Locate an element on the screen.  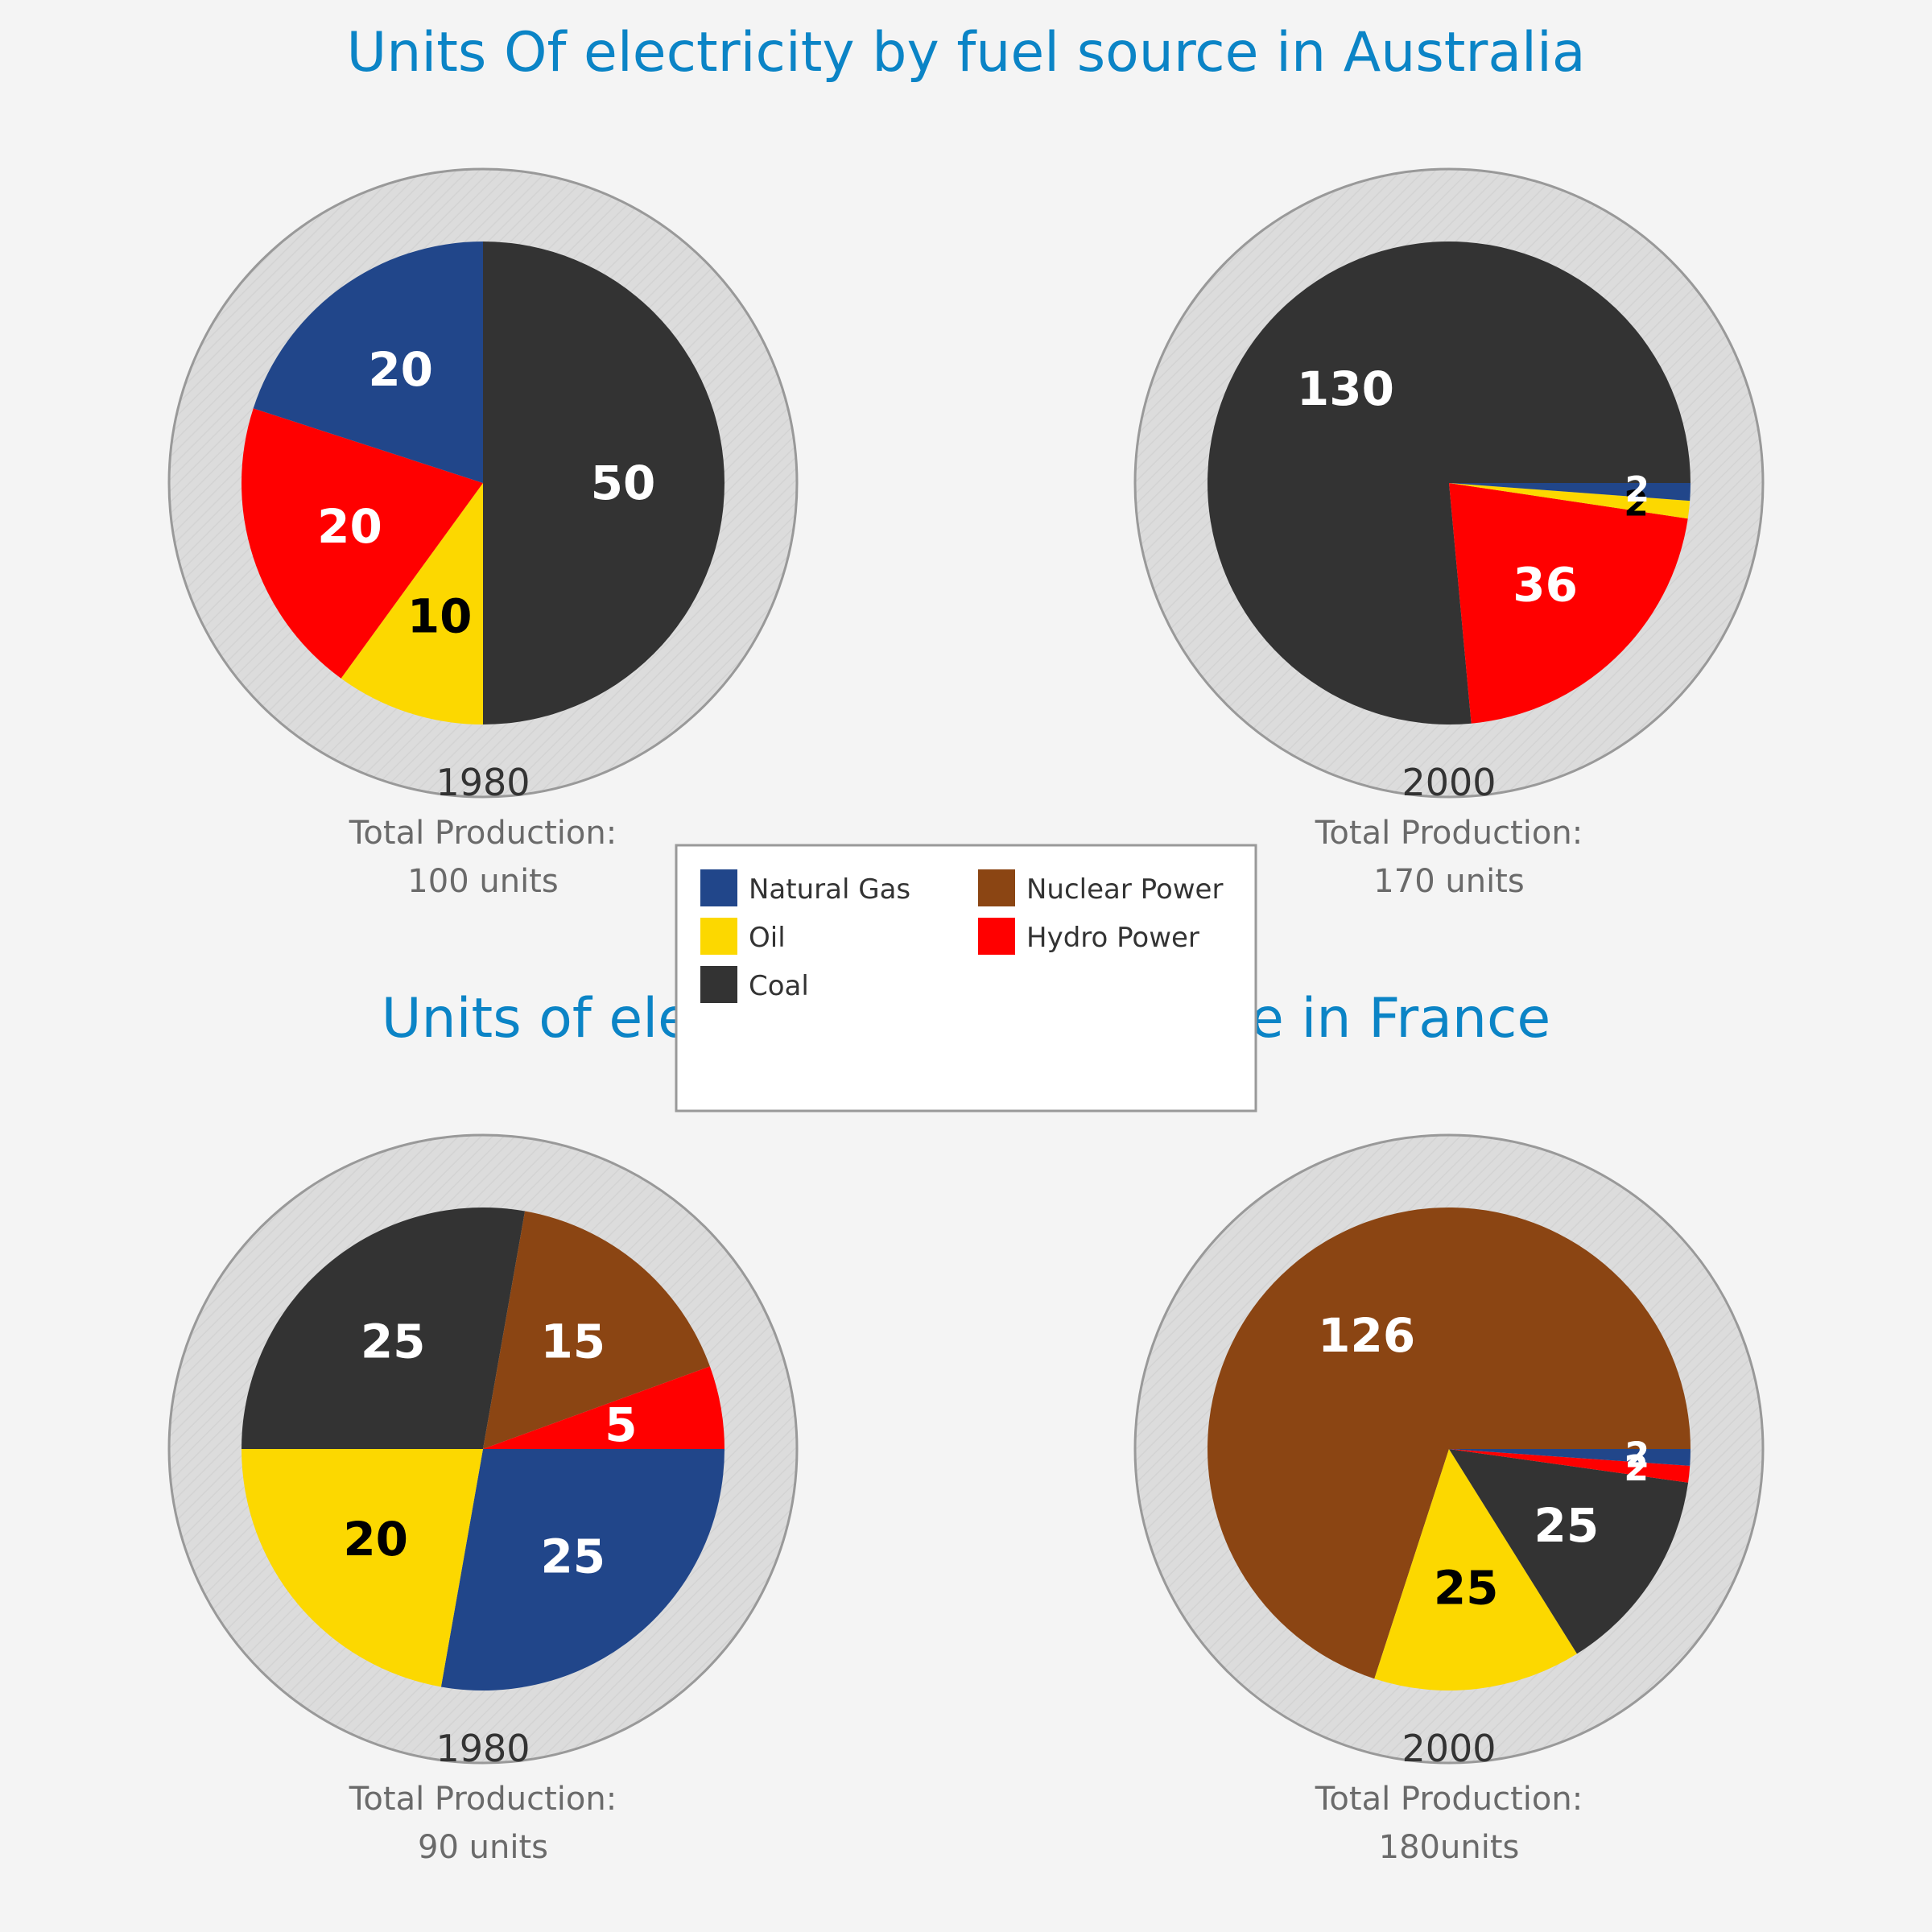
legend-label: Coal is located at coordinates (779, 986).